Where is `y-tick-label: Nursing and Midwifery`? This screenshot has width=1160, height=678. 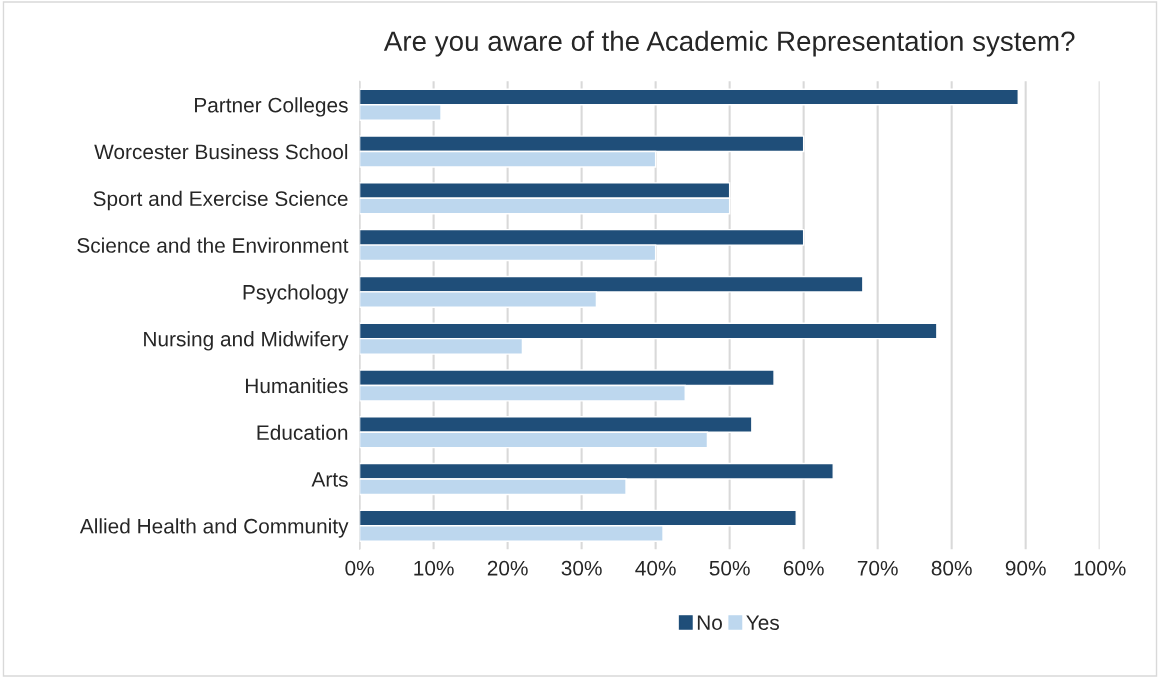 y-tick-label: Nursing and Midwifery is located at coordinates (246, 341).